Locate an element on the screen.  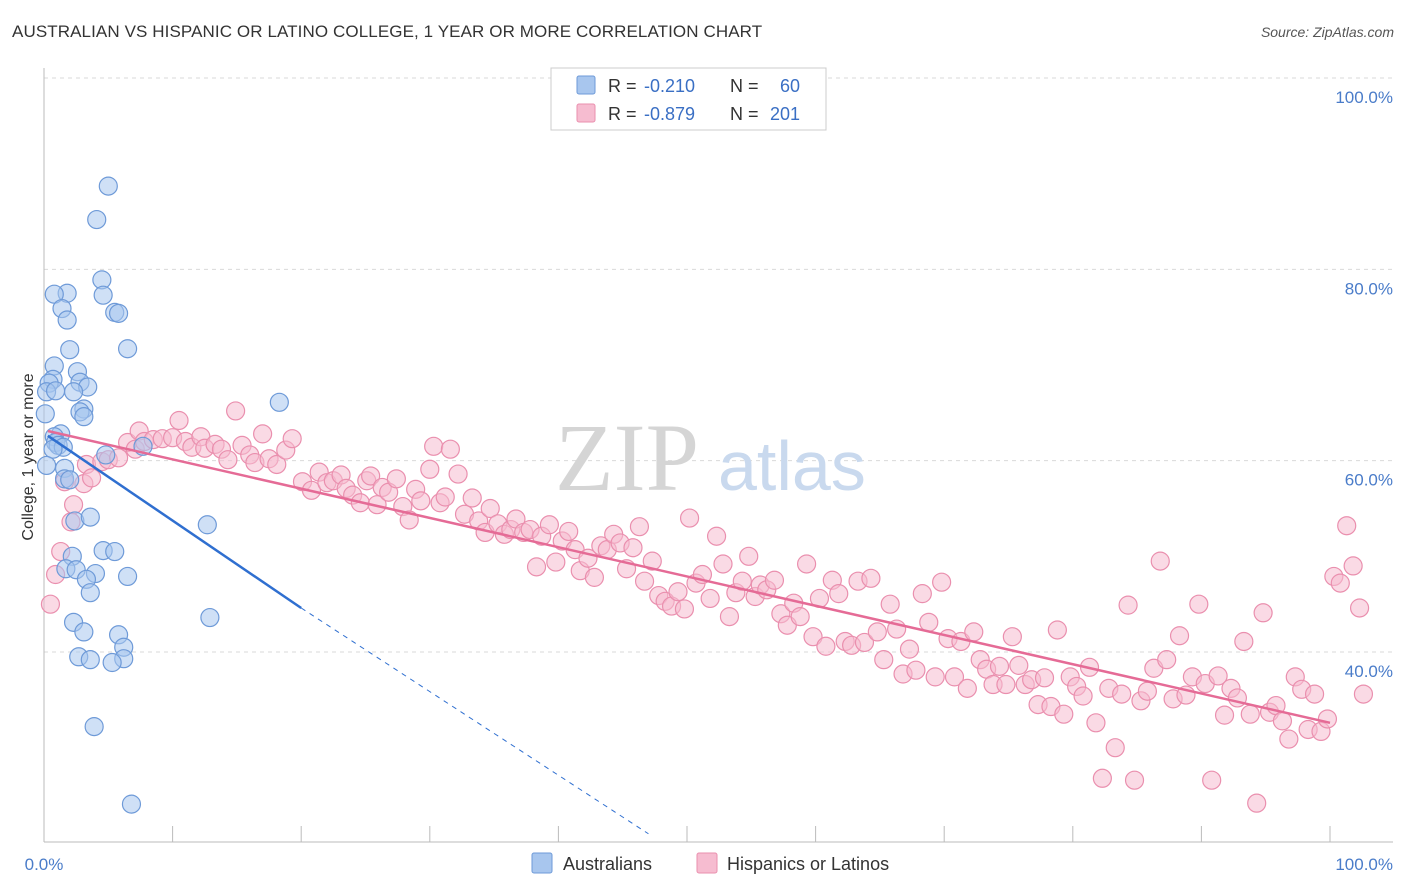
trend-line-australians is located at coordinates (174, 522).